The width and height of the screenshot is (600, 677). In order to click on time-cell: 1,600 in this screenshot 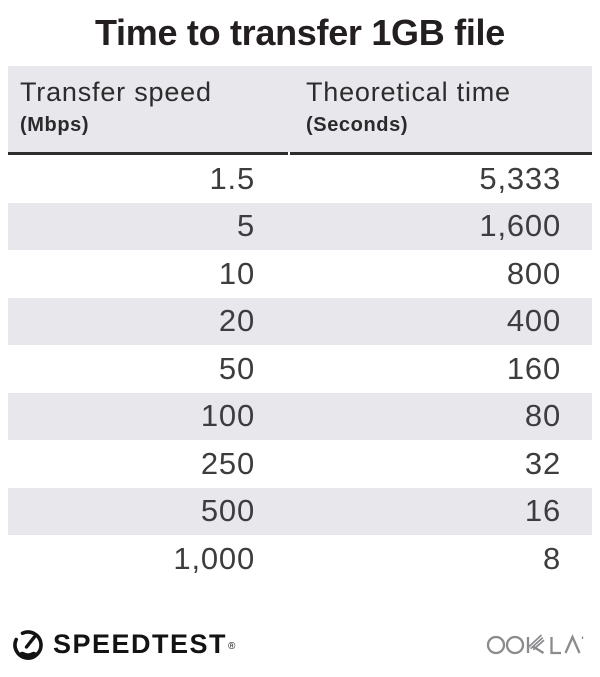, I will do `click(520, 226)`.